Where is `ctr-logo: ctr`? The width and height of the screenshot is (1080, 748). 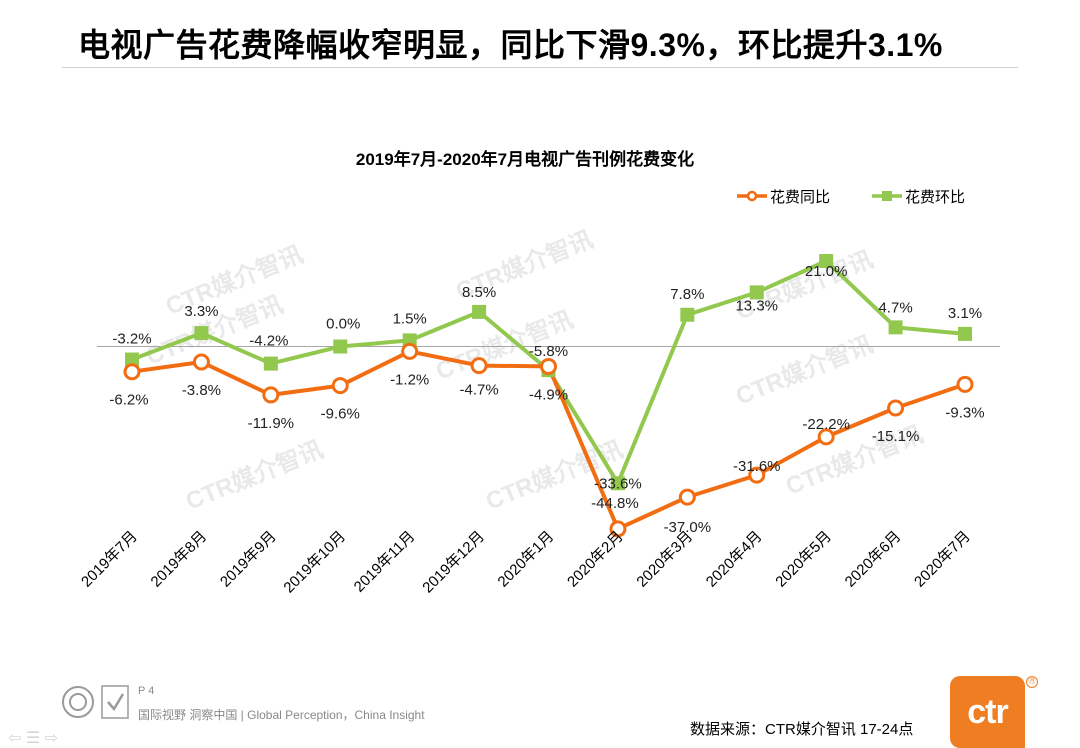
ctr-logo: ctr is located at coordinates (987, 712).